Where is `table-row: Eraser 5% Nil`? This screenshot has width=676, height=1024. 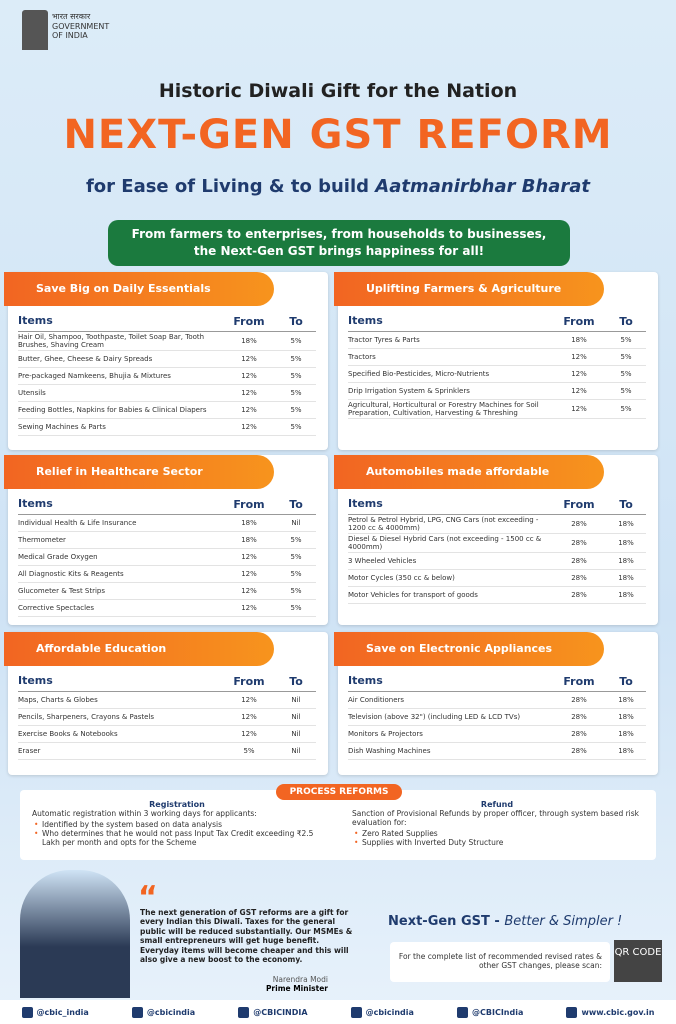
table-row: Eraser 5% Nil is located at coordinates (167, 751).